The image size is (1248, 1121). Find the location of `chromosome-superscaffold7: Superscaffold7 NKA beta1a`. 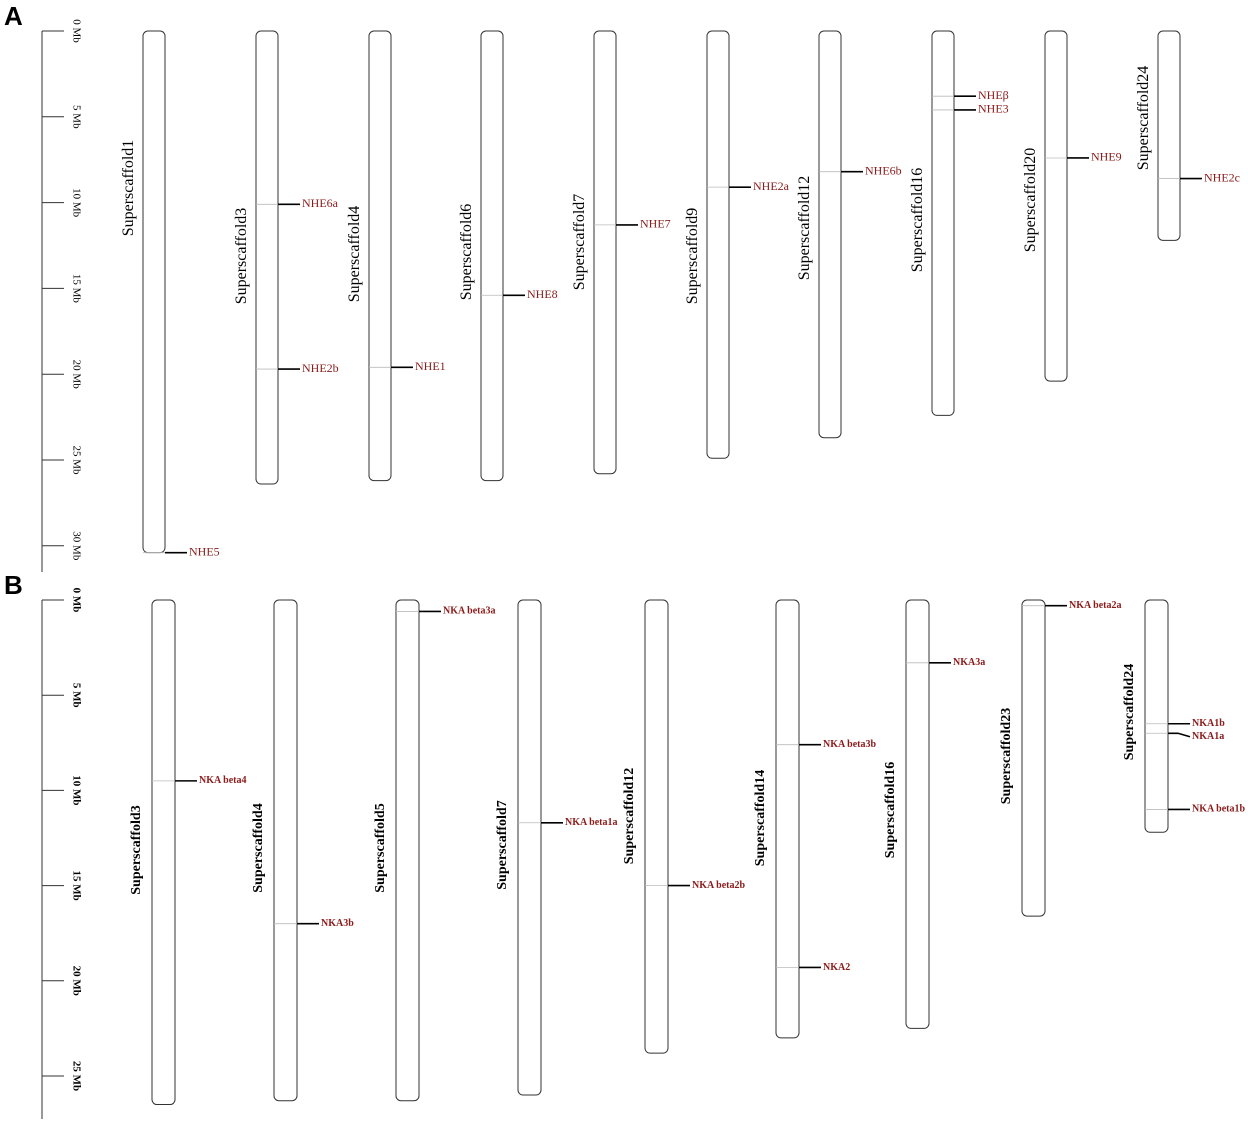

chromosome-superscaffold7: Superscaffold7 NKA beta1a is located at coordinates (556, 847).